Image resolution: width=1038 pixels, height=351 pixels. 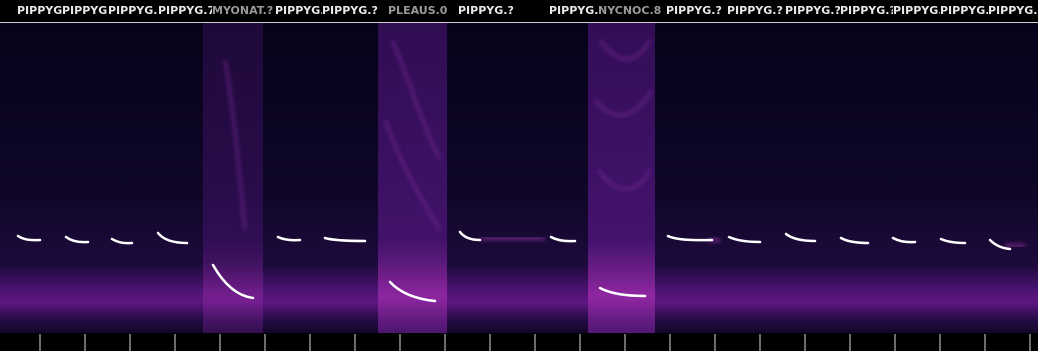 What do you see at coordinates (535, 342) in the screenshot?
I see `time-ticks` at bounding box center [535, 342].